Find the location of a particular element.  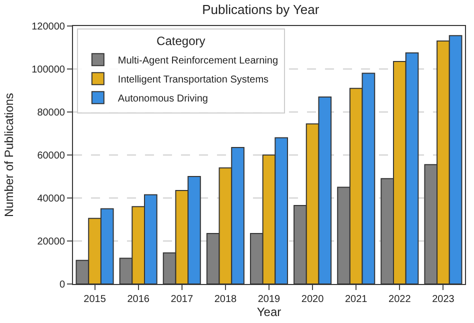

y-tick-label: 40000 is located at coordinates (51, 199).